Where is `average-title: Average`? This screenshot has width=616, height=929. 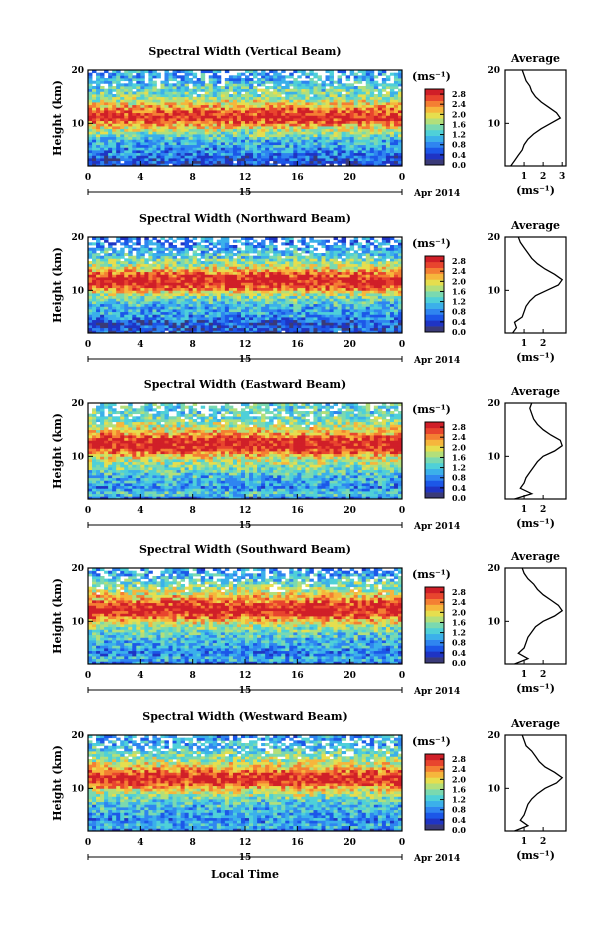 average-title: Average is located at coordinates (535, 58).